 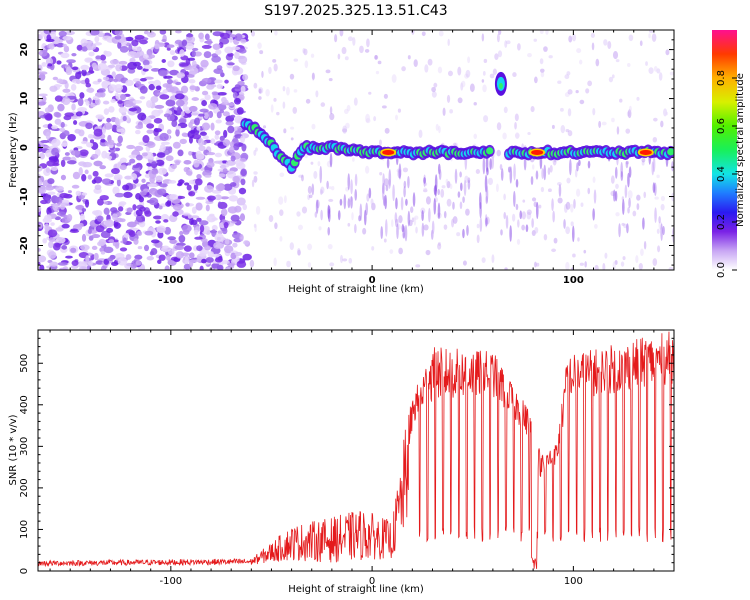 What do you see at coordinates (573, 581) in the screenshot?
I see `snr-xtick-label: 100` at bounding box center [573, 581].